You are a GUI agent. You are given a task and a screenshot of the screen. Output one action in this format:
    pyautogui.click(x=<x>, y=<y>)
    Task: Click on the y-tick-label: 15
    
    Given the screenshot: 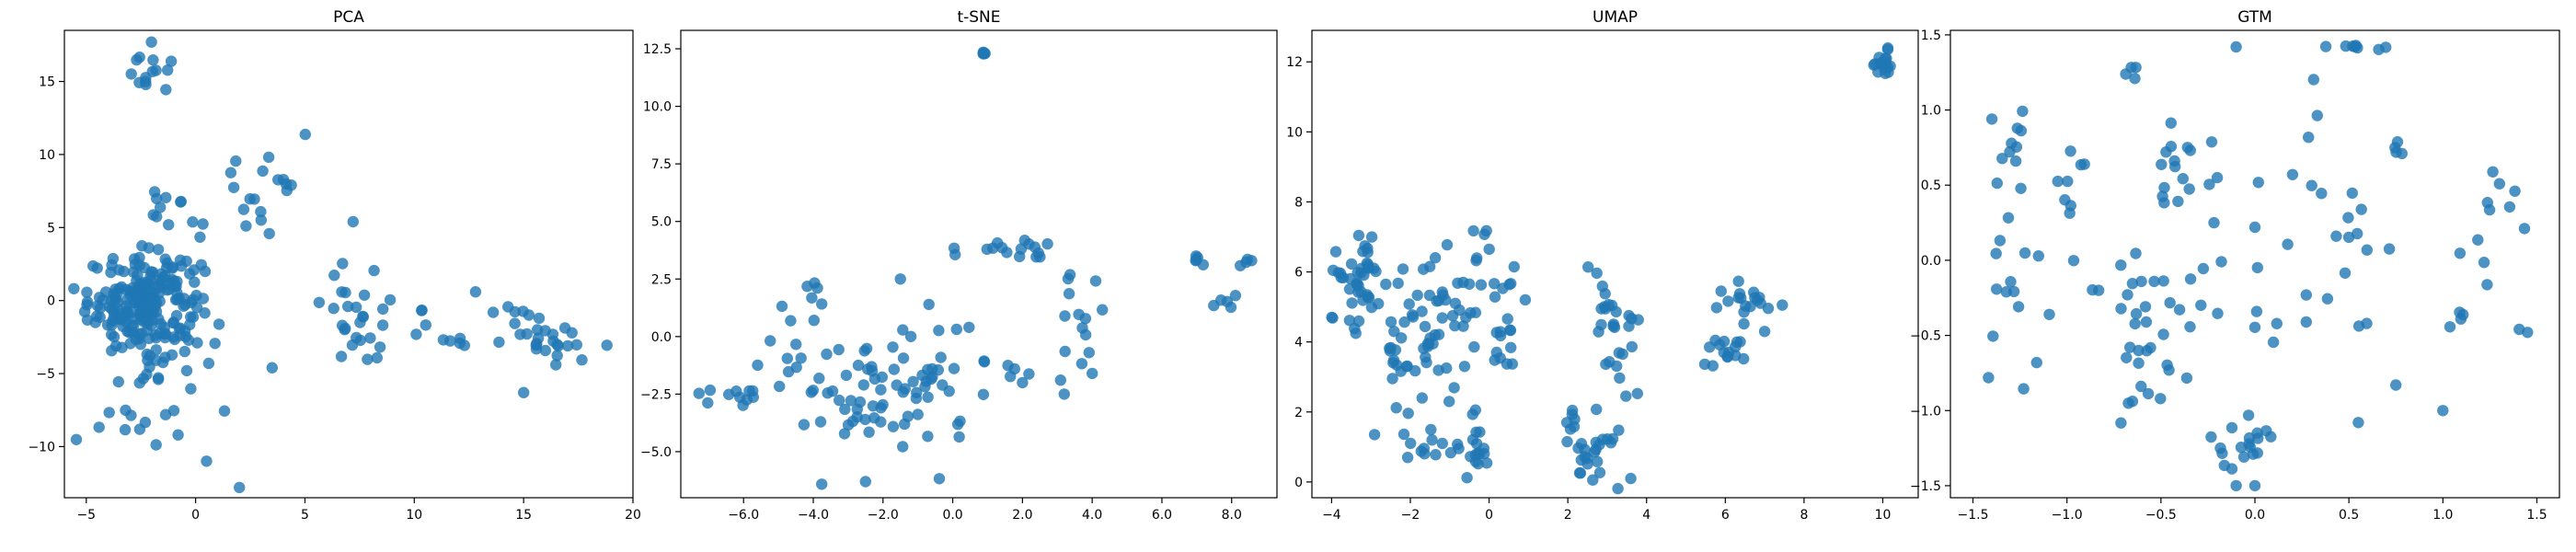 What is the action you would take?
    pyautogui.click(x=47, y=82)
    